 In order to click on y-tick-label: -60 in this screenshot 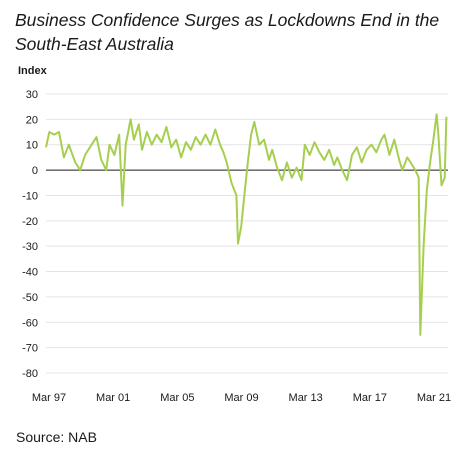, I will do `click(30, 323)`.